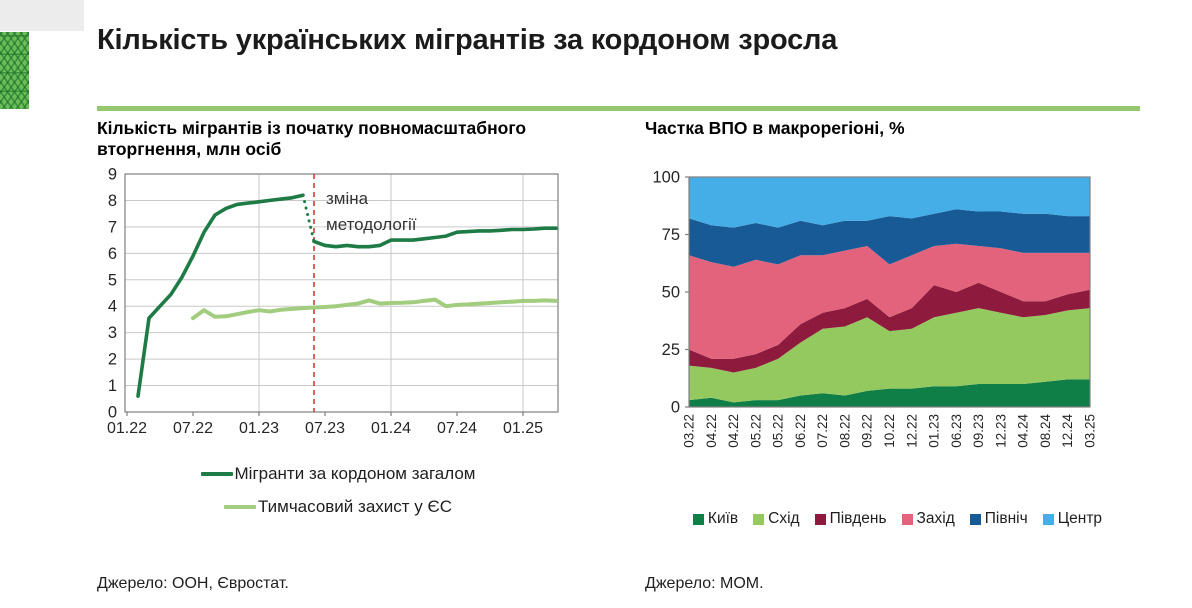 Image resolution: width=1192 pixels, height=608 pixels. I want to click on line-series-0-pre, so click(220, 295).